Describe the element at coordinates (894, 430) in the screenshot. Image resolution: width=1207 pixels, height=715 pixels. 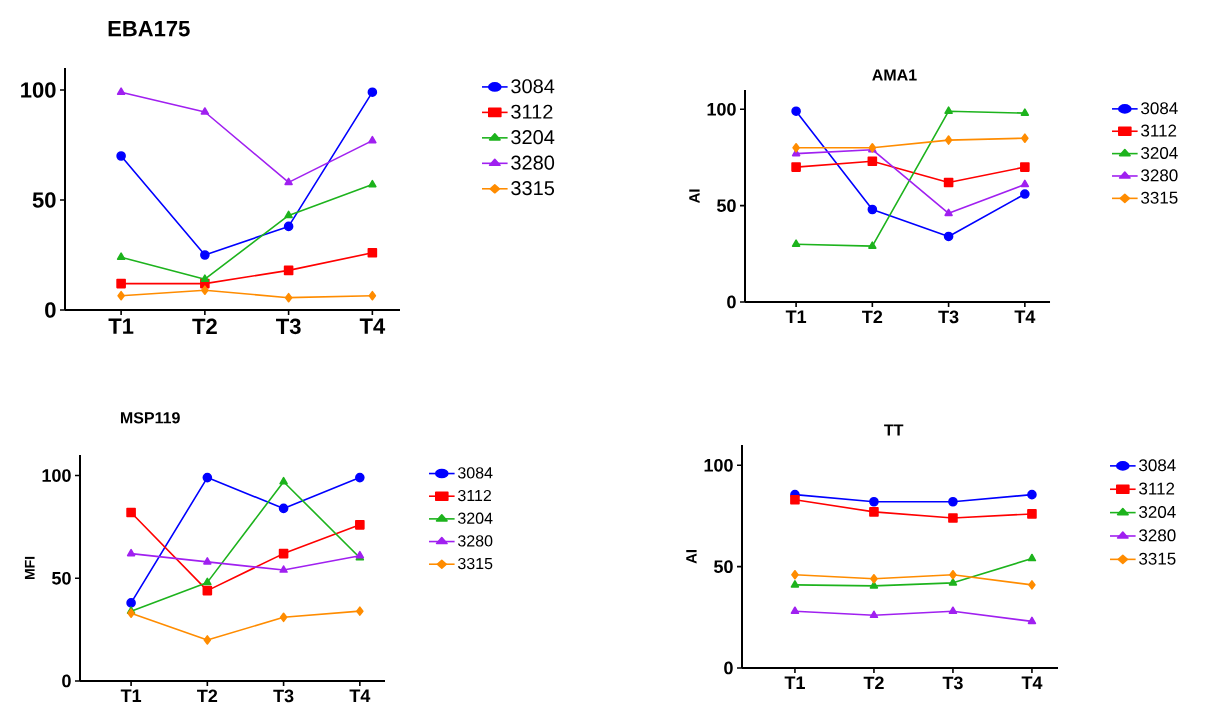
I see `chart-title: TT` at that location.